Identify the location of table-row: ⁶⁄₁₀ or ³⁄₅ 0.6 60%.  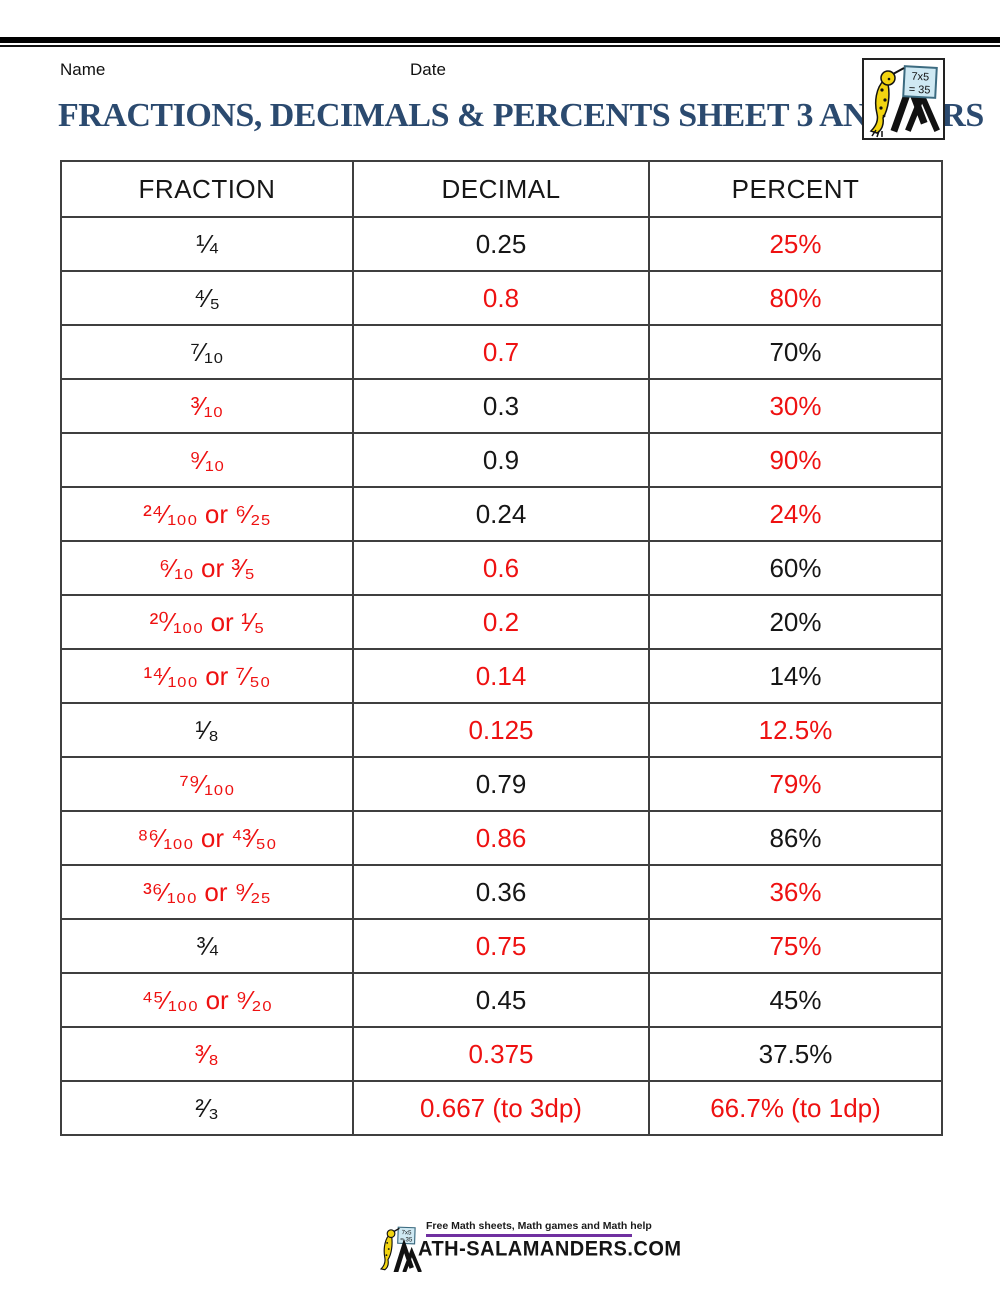
(501, 568).